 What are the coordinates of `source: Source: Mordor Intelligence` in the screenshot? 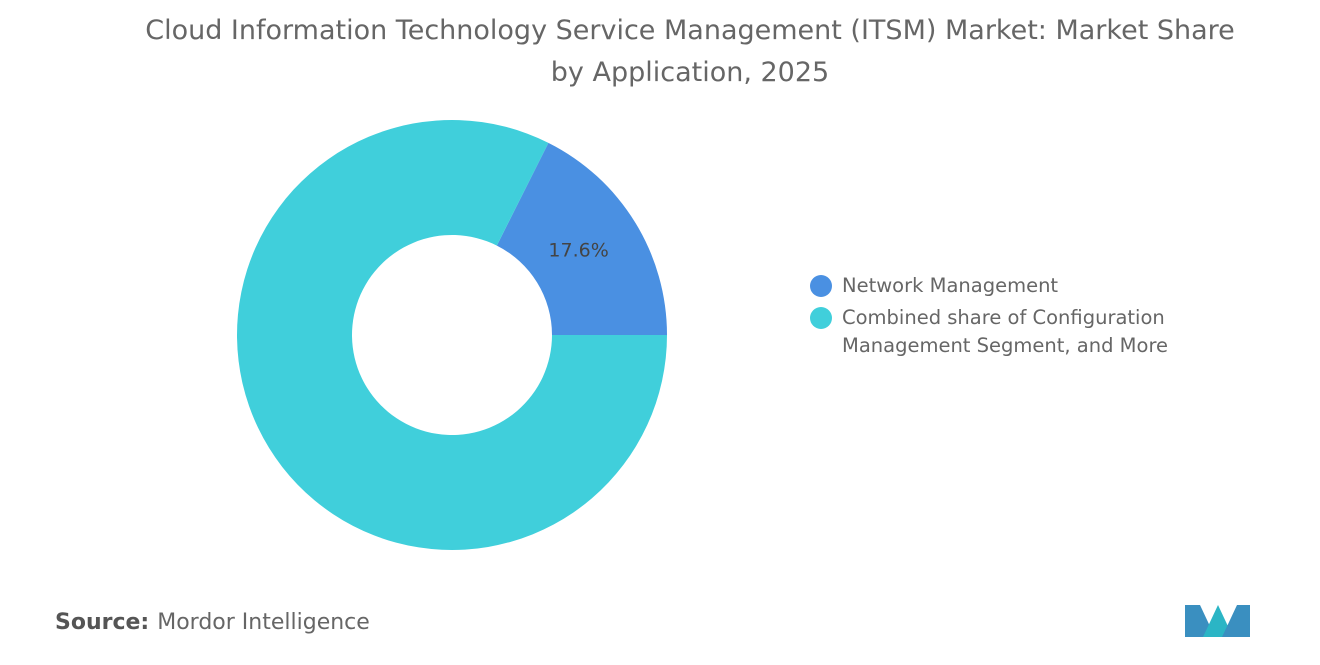 It's located at (212, 622).